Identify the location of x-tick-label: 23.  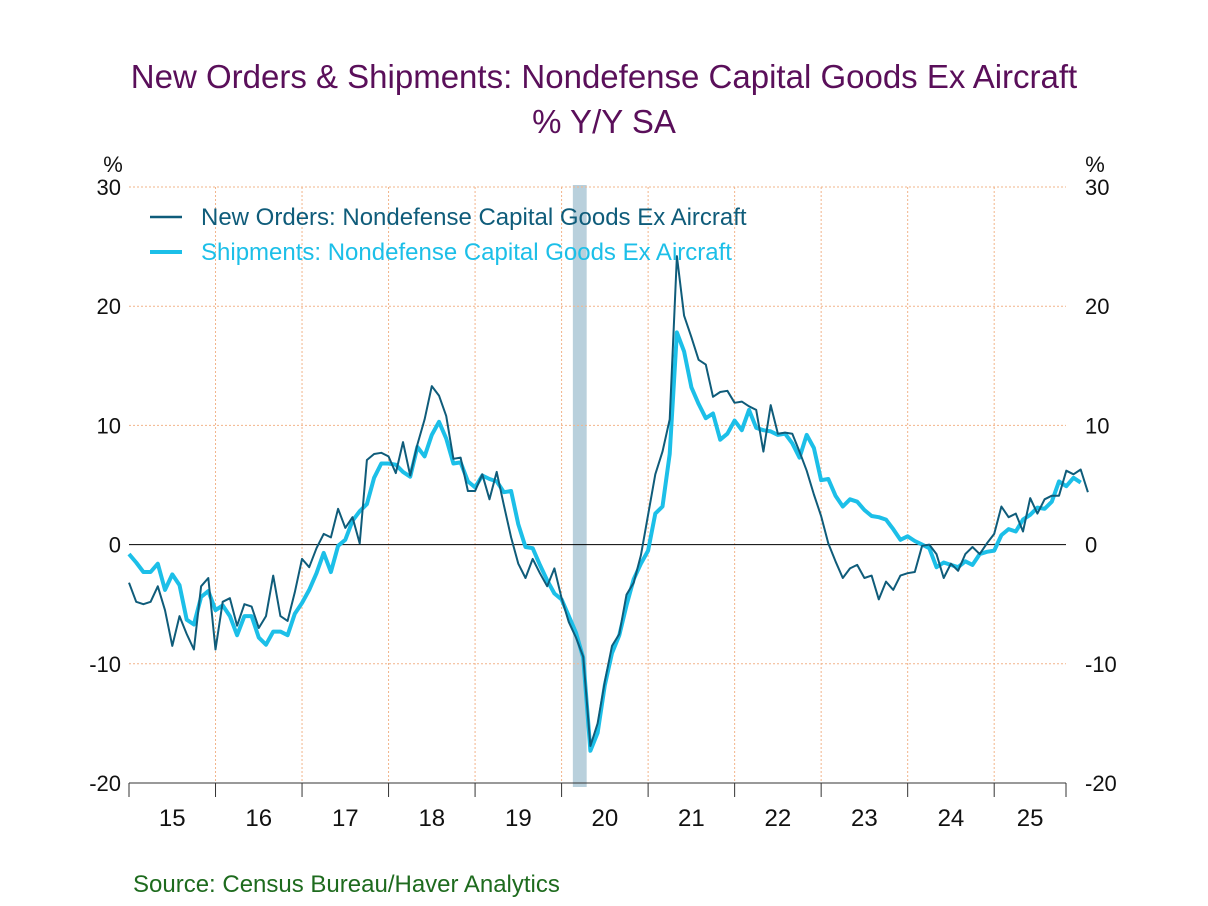
(864, 818).